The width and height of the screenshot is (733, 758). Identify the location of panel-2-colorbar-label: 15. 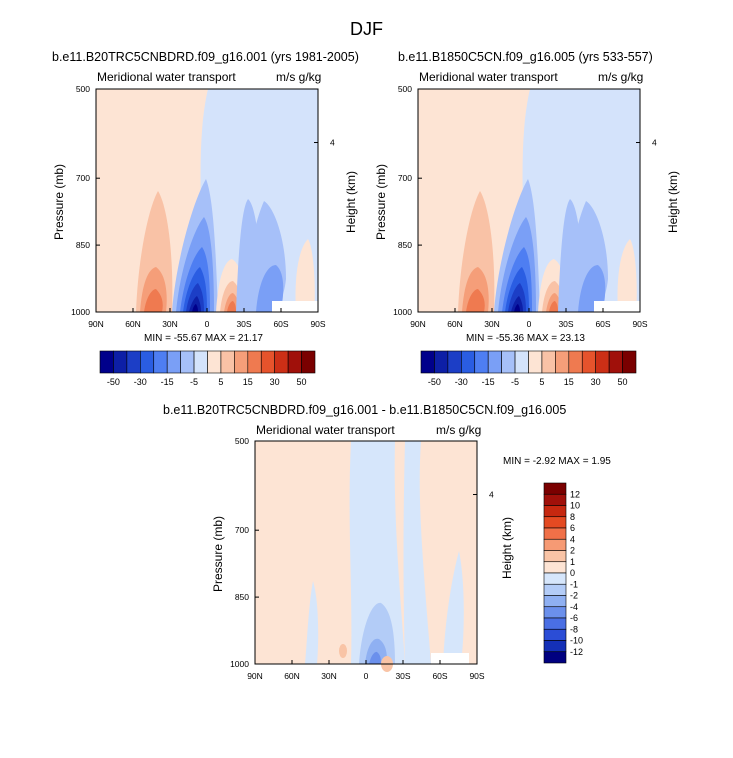
(569, 382).